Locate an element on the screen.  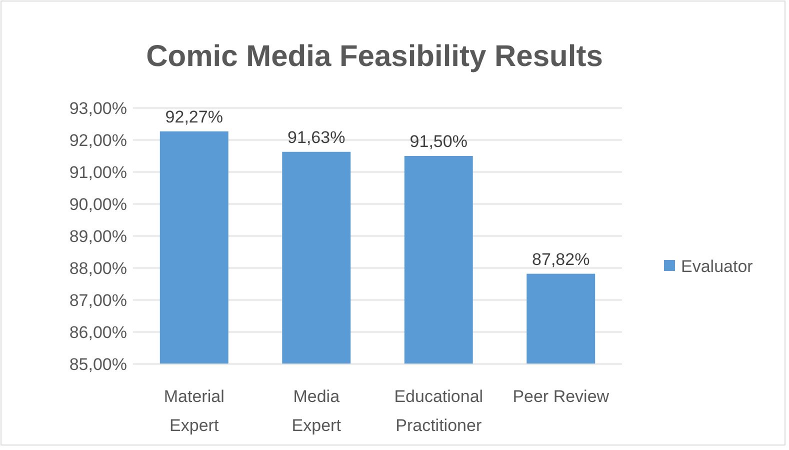
legend-label: Evaluator is located at coordinates (717, 266).